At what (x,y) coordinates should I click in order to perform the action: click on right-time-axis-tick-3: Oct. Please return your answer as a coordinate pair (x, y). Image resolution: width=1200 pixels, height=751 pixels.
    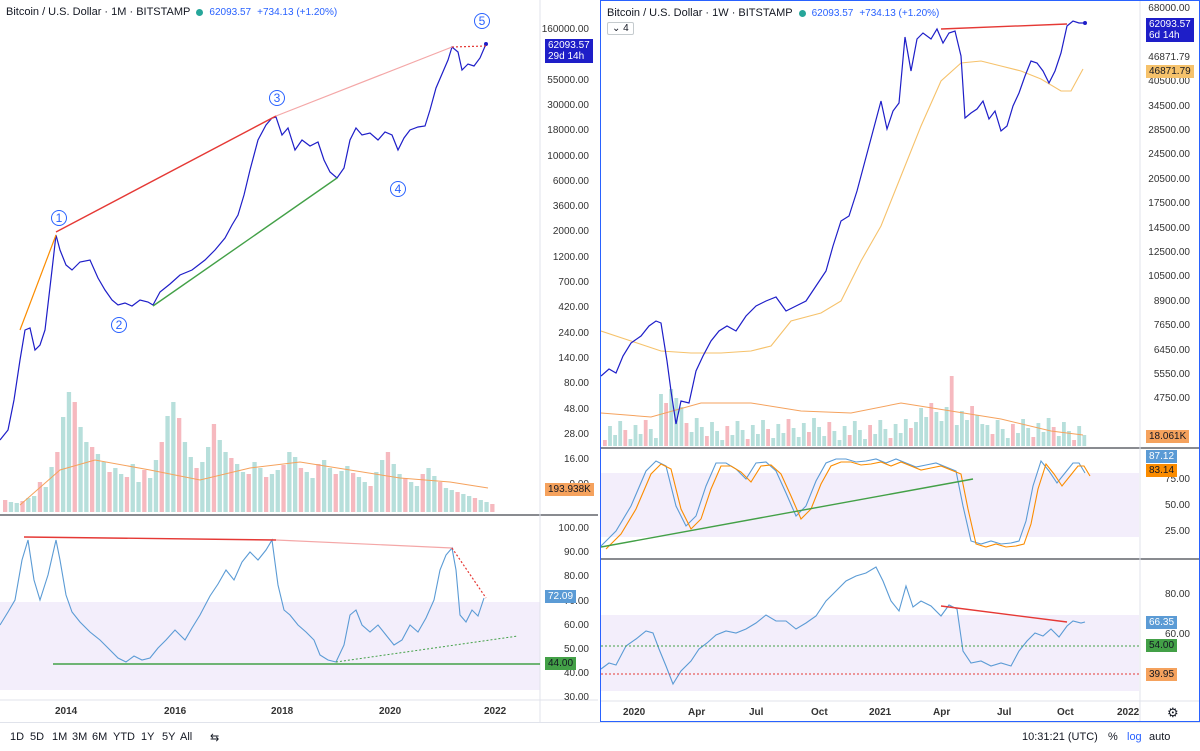
    Looking at the image, I should click on (819, 712).